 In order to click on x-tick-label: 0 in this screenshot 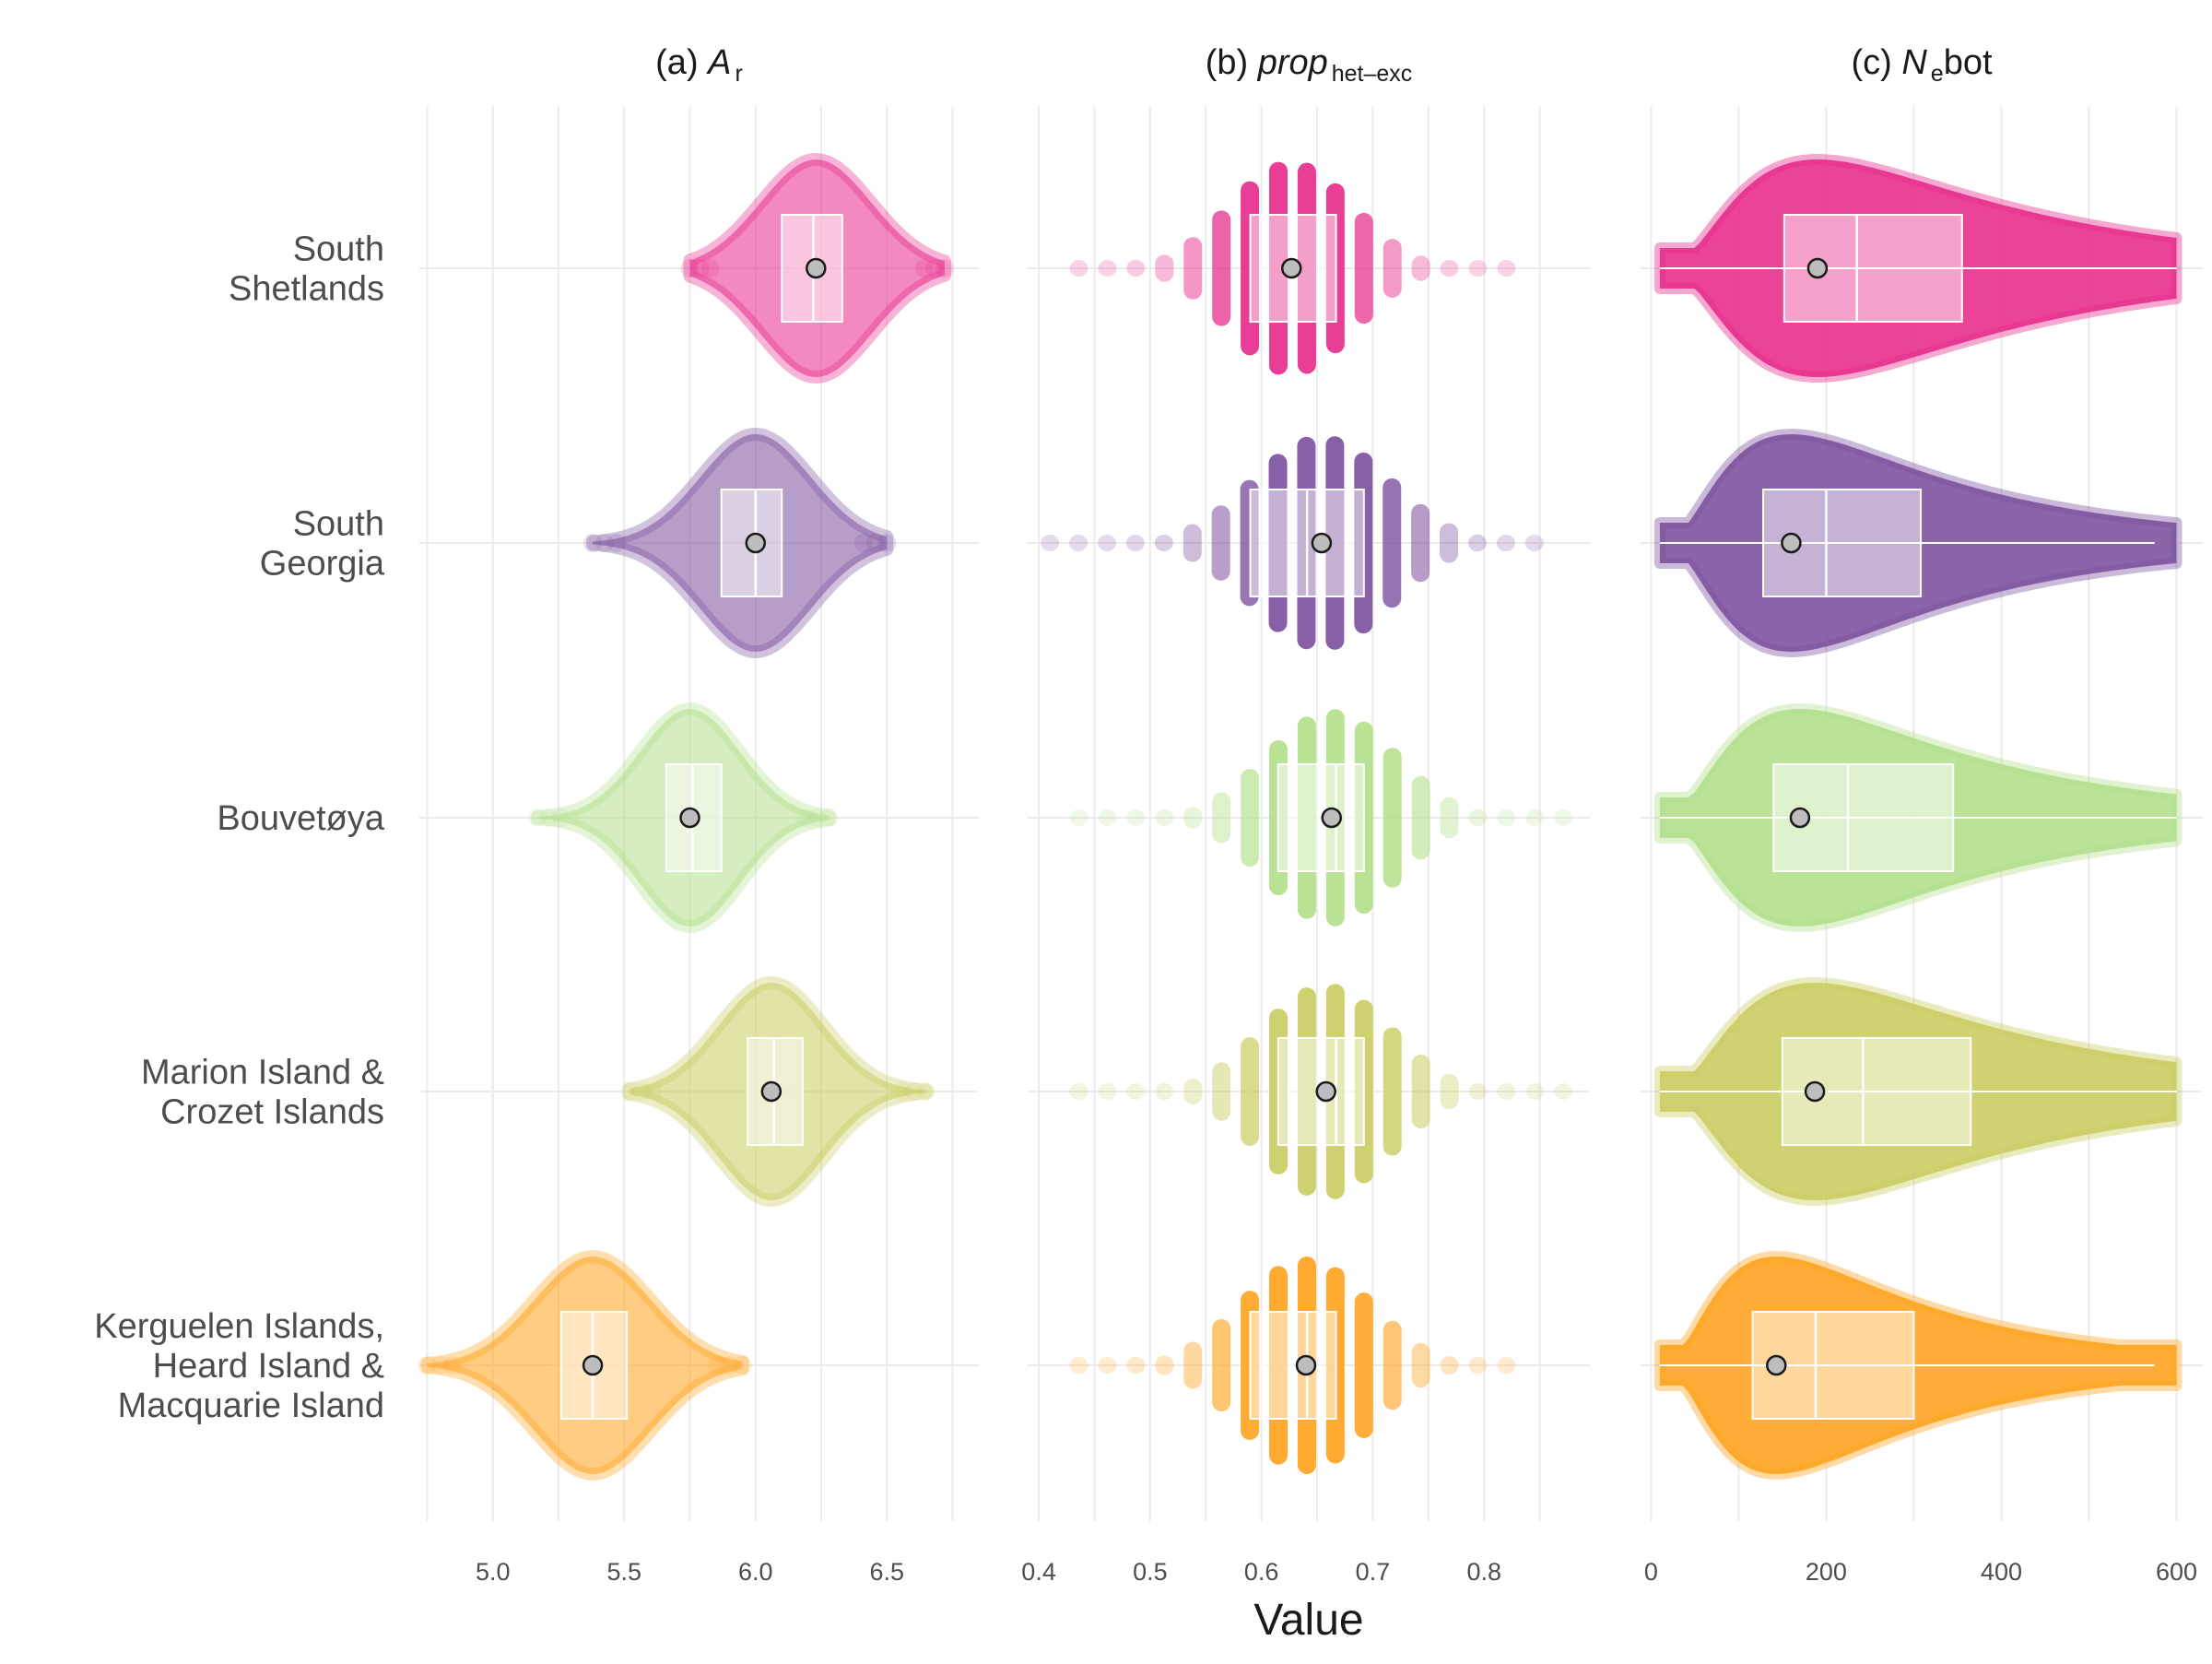, I will do `click(1651, 1572)`.